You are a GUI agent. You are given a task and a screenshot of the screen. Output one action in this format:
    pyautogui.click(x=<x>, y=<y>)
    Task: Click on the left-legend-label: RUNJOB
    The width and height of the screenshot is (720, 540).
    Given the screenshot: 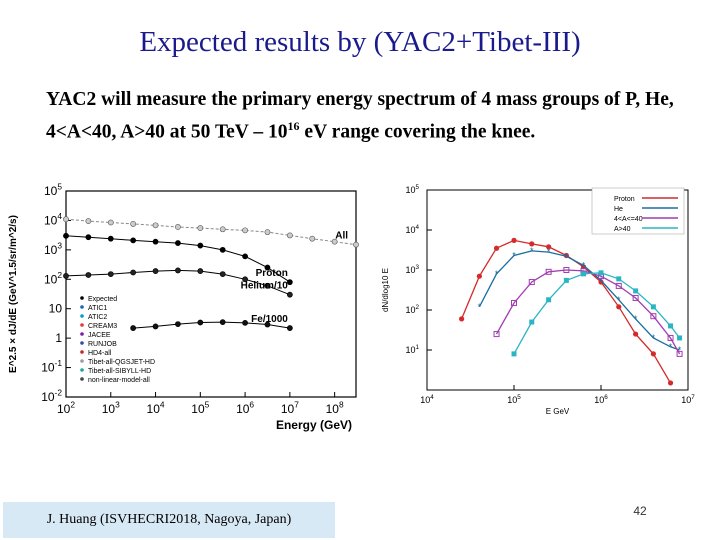 What is the action you would take?
    pyautogui.click(x=102, y=344)
    